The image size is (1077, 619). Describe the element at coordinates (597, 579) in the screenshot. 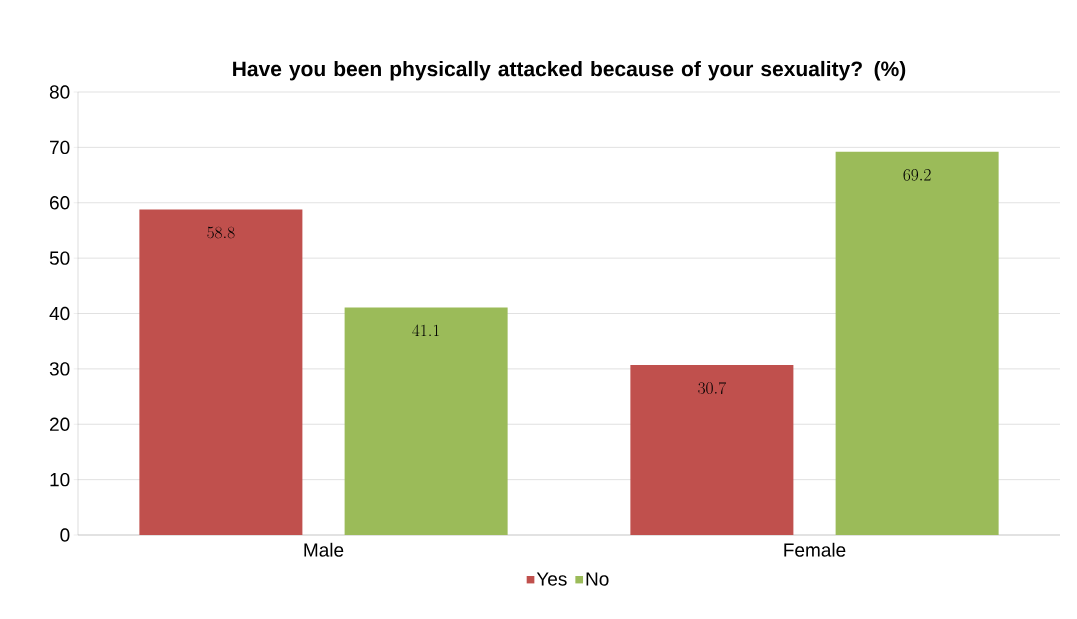

I see `legend-label: No` at that location.